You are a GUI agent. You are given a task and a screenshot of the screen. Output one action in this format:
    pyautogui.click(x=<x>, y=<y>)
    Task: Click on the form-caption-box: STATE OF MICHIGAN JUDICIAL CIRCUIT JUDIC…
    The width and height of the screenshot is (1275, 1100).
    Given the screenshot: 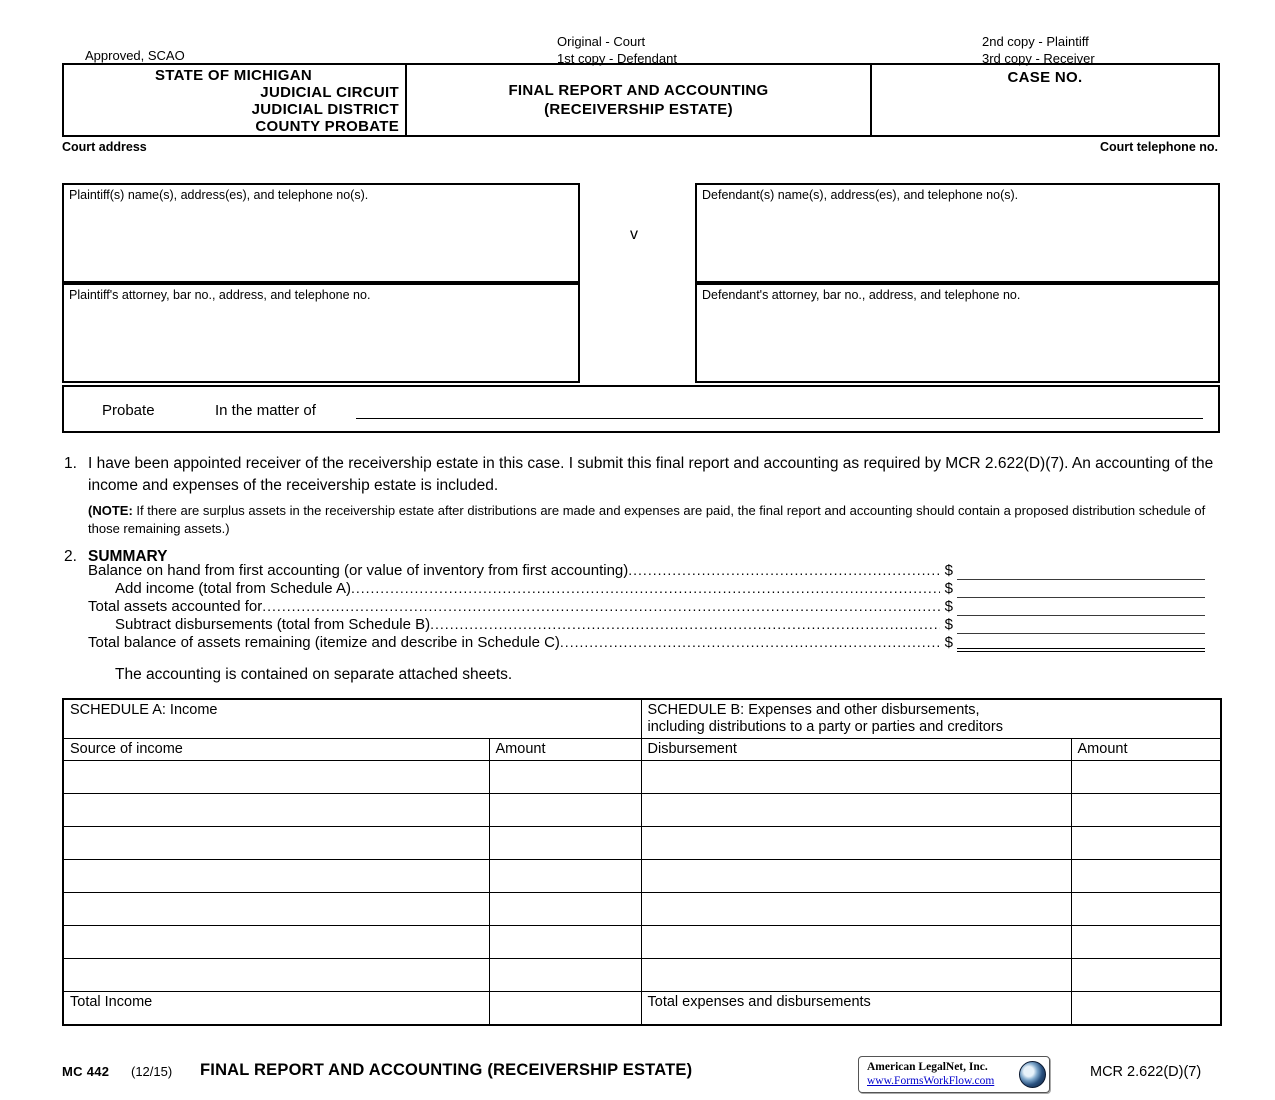 What is the action you would take?
    pyautogui.click(x=641, y=100)
    